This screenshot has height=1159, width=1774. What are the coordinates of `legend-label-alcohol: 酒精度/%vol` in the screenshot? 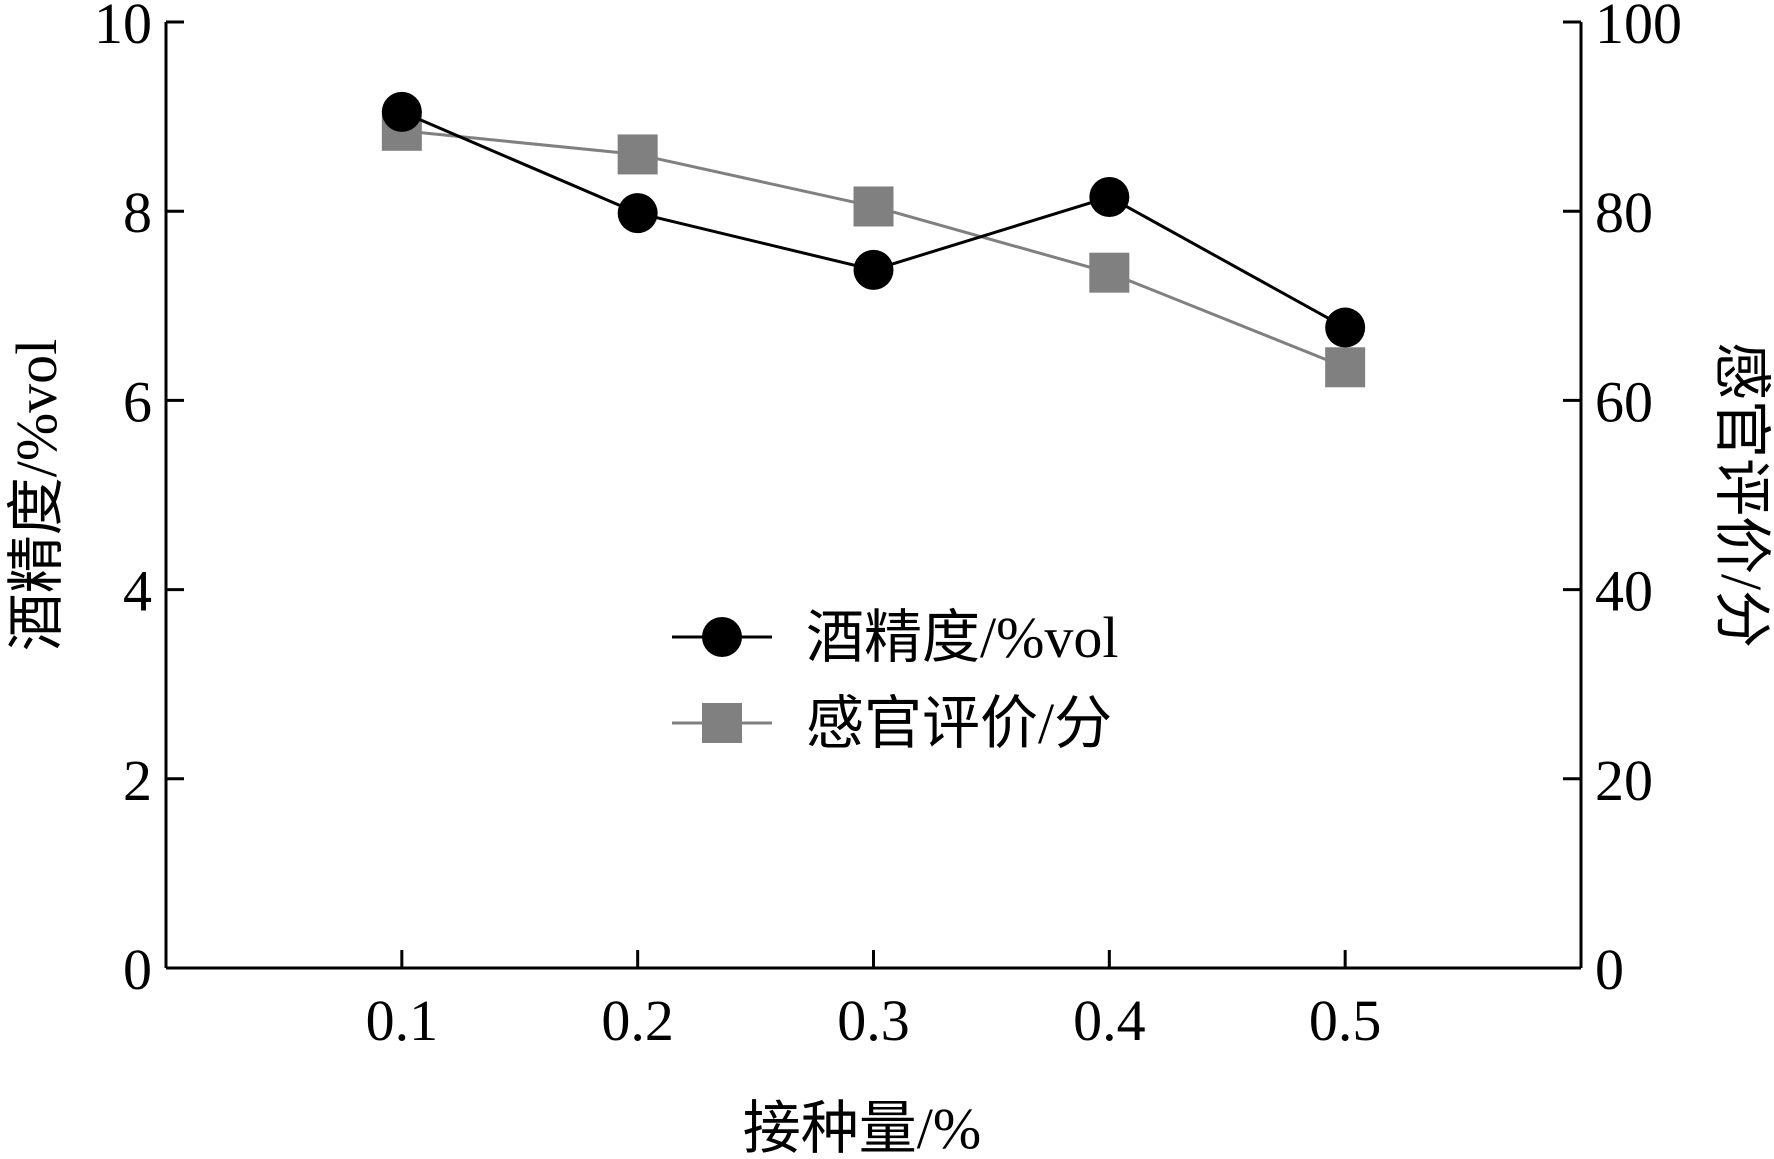 It's located at (962, 637).